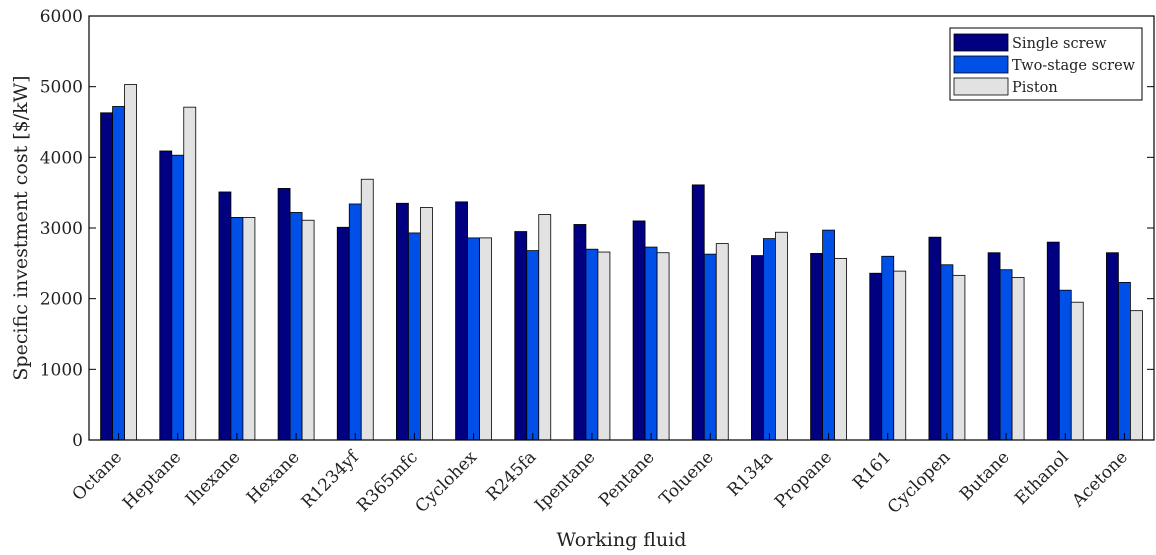 Image resolution: width=1156 pixels, height=555 pixels. I want to click on bar-cyclohex-single-screw, so click(461, 321).